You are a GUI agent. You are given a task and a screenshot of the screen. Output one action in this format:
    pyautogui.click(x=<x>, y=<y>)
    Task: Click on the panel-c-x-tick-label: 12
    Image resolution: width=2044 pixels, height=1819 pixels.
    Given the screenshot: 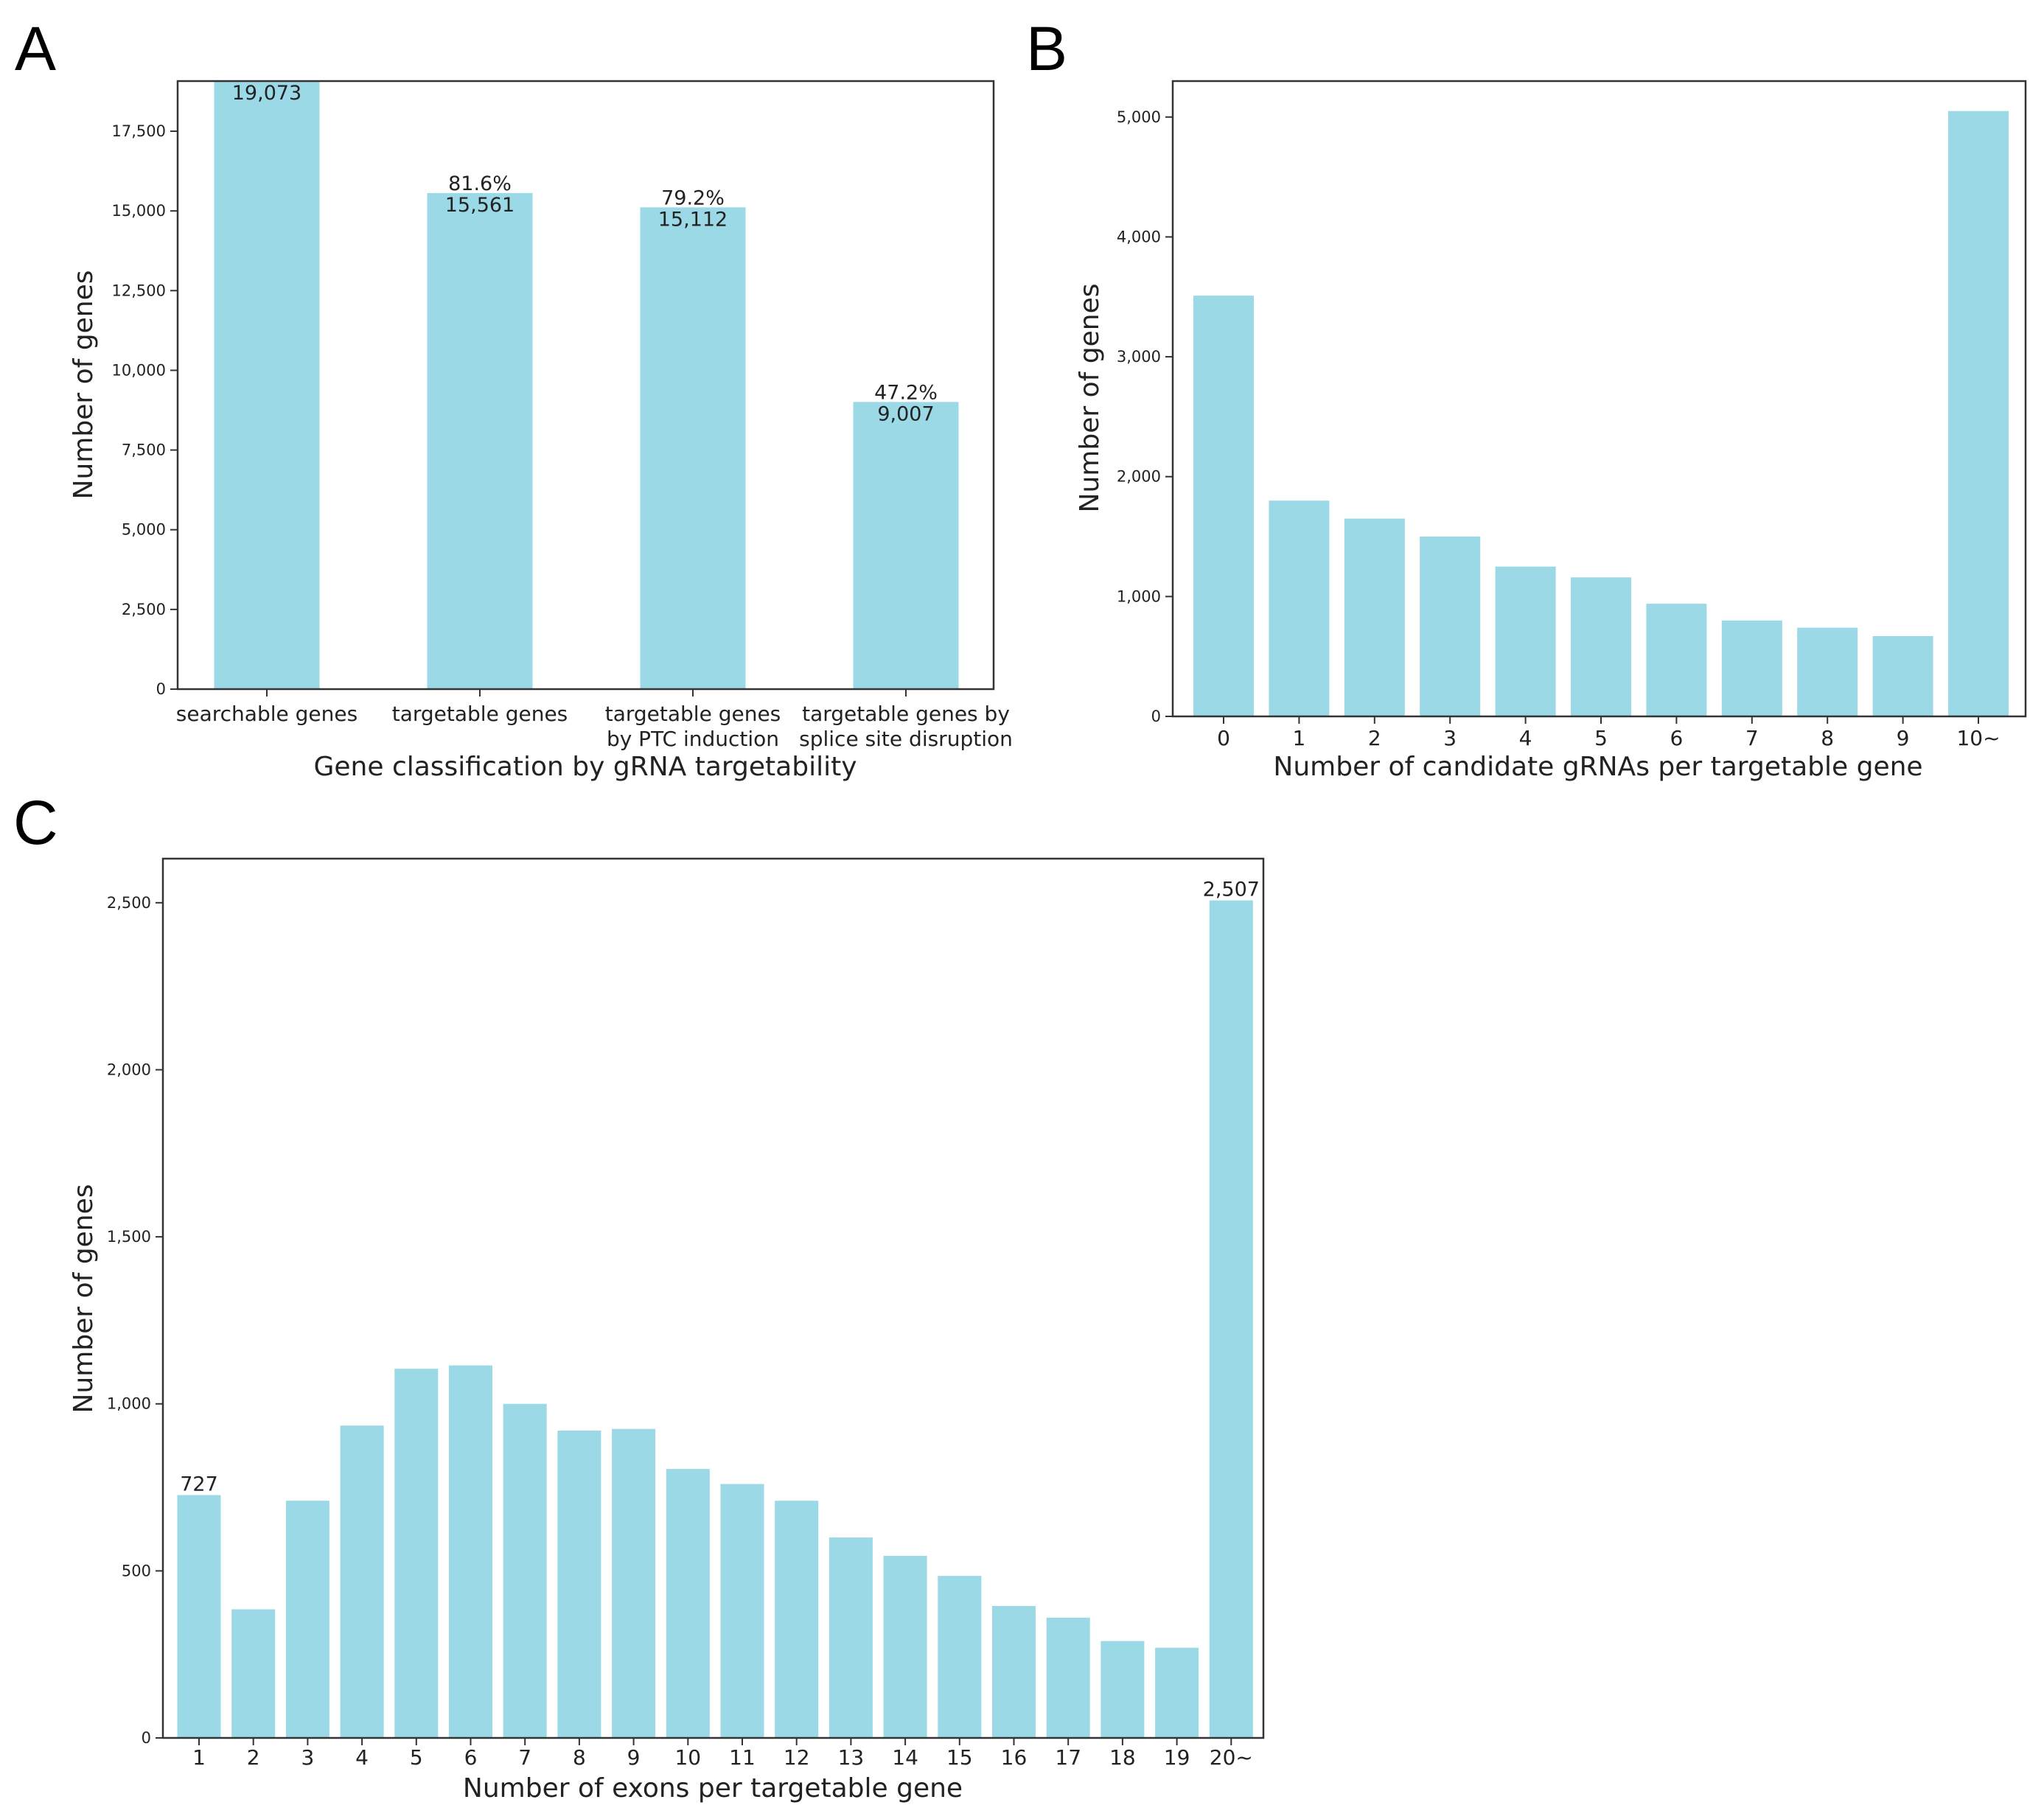 What is the action you would take?
    pyautogui.click(x=797, y=1757)
    